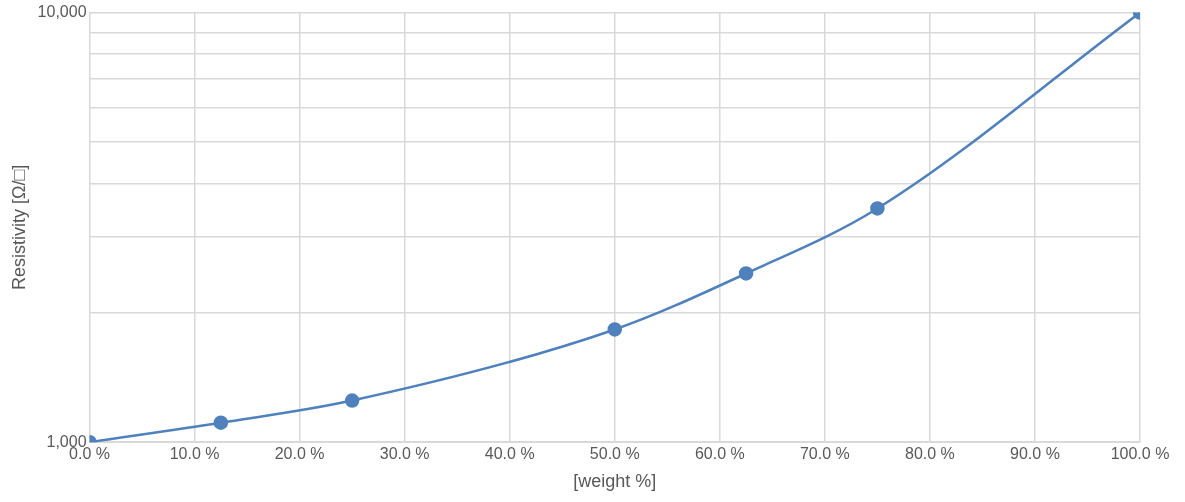  I want to click on x-tick-label: 10.0 %, so click(194, 454).